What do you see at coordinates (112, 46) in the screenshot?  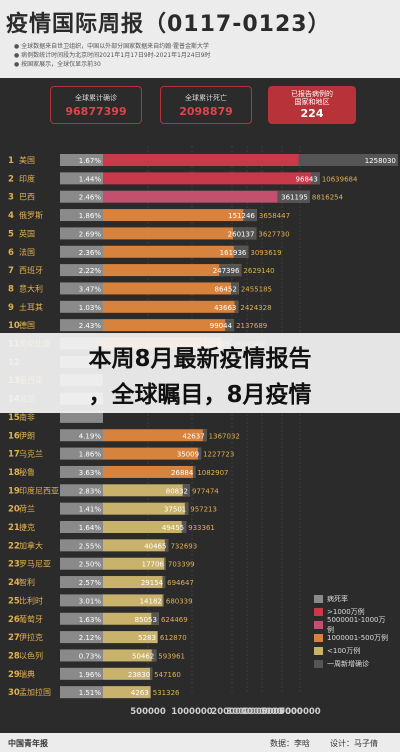 I see `note-line: ● 全球数据来自世卫组织，中国以外部分国家数据来自约翰·霍普金斯大学` at bounding box center [112, 46].